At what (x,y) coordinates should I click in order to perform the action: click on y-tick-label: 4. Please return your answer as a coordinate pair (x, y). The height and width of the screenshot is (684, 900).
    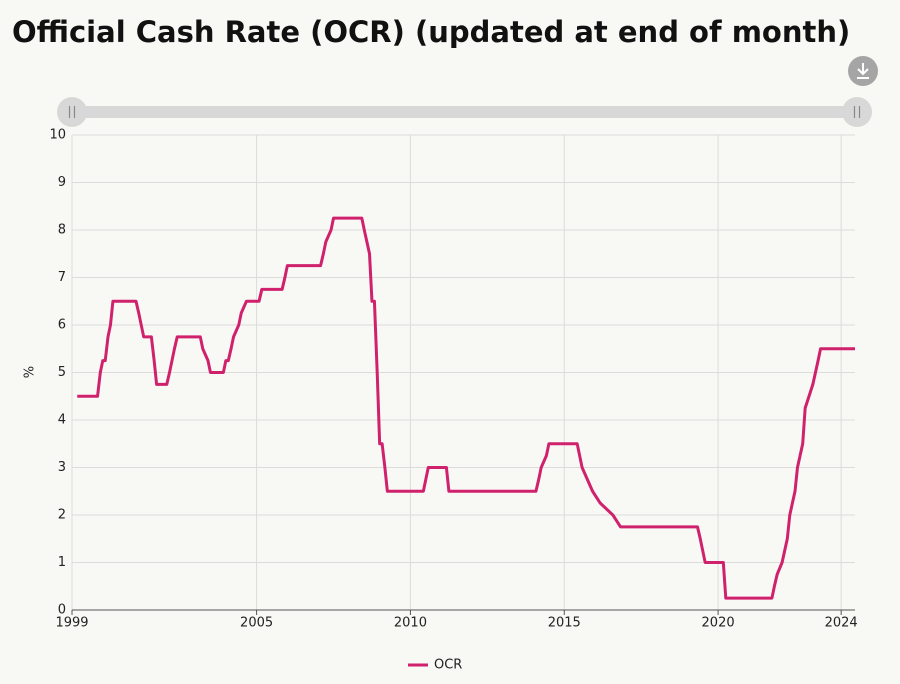
    Looking at the image, I should click on (62, 420).